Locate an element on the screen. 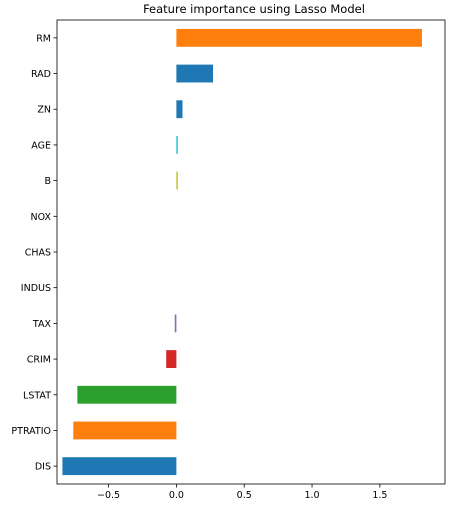 The width and height of the screenshot is (452, 512). bar-crim is located at coordinates (171, 359).